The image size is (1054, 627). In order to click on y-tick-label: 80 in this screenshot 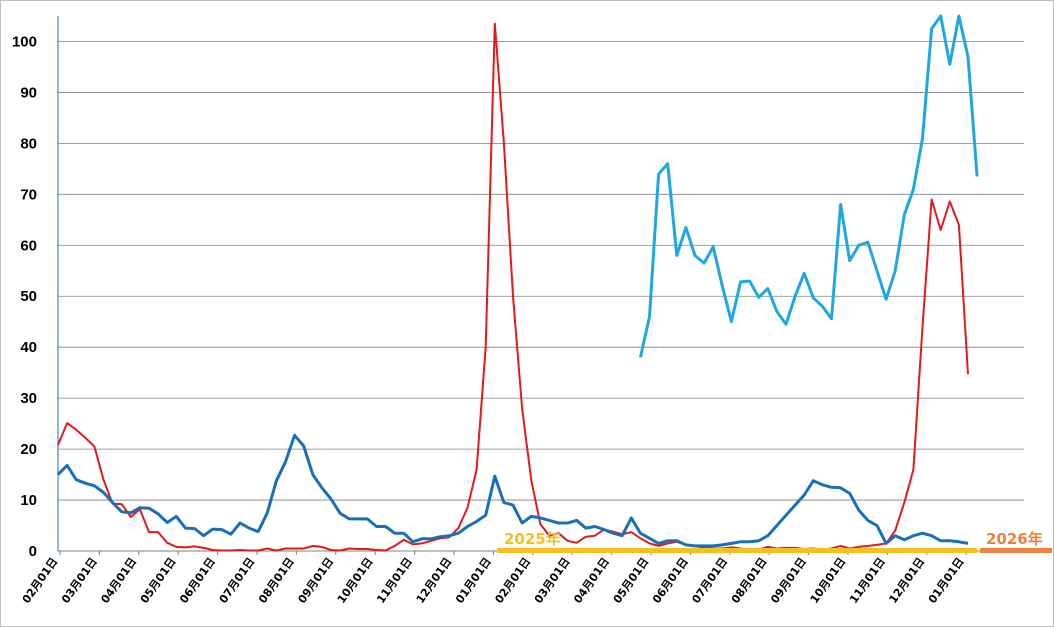, I will do `click(28, 143)`.